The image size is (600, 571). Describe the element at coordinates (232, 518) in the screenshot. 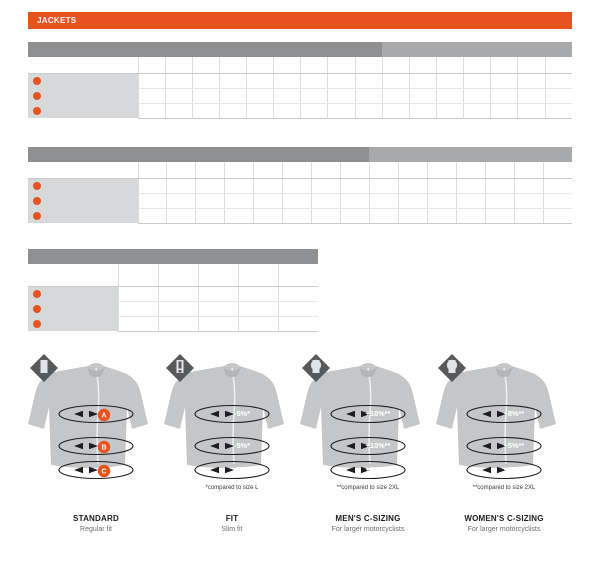

I see `caption-title: FIT` at that location.